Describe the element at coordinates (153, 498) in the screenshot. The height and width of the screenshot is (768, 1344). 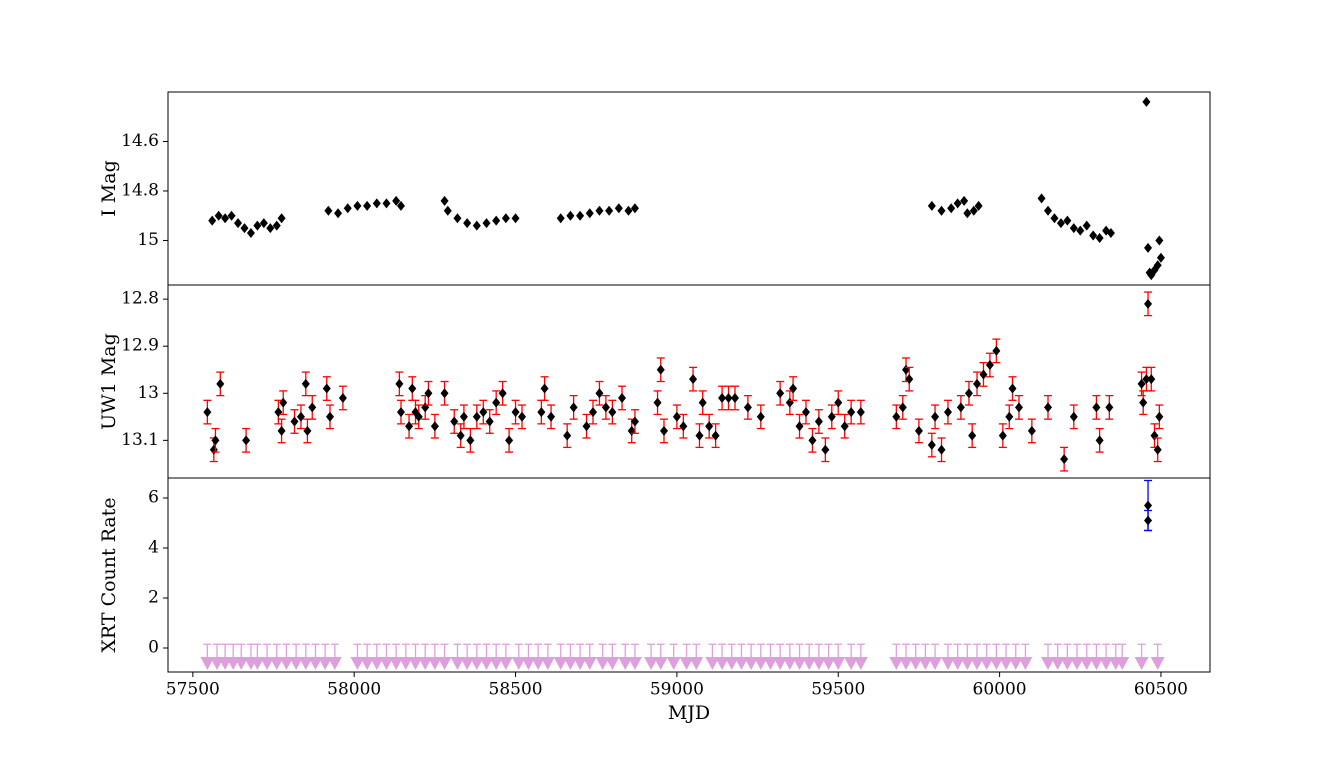
I see `y-tick-label: 6` at that location.